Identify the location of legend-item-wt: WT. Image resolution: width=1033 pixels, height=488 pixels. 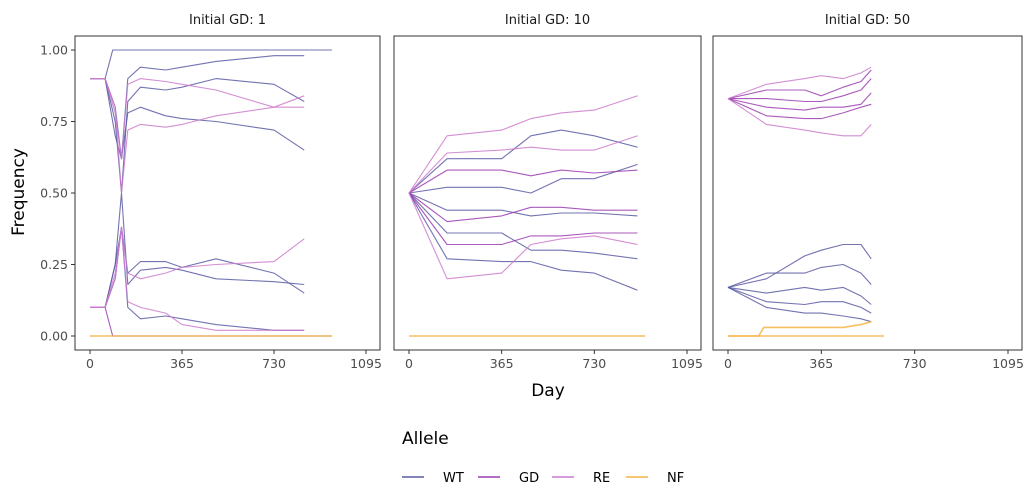
(433, 478).